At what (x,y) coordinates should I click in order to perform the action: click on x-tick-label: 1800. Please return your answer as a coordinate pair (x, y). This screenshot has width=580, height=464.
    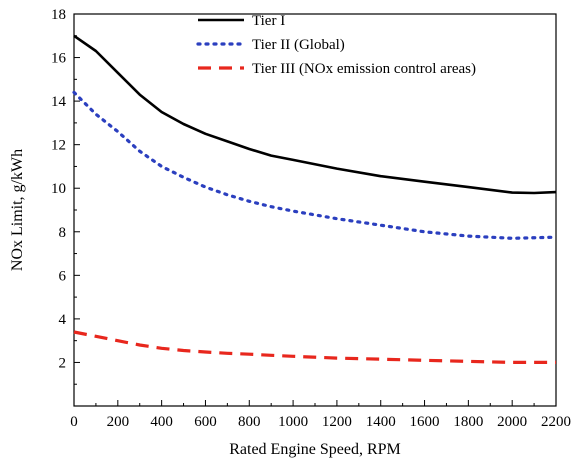
    Looking at the image, I should click on (468, 422).